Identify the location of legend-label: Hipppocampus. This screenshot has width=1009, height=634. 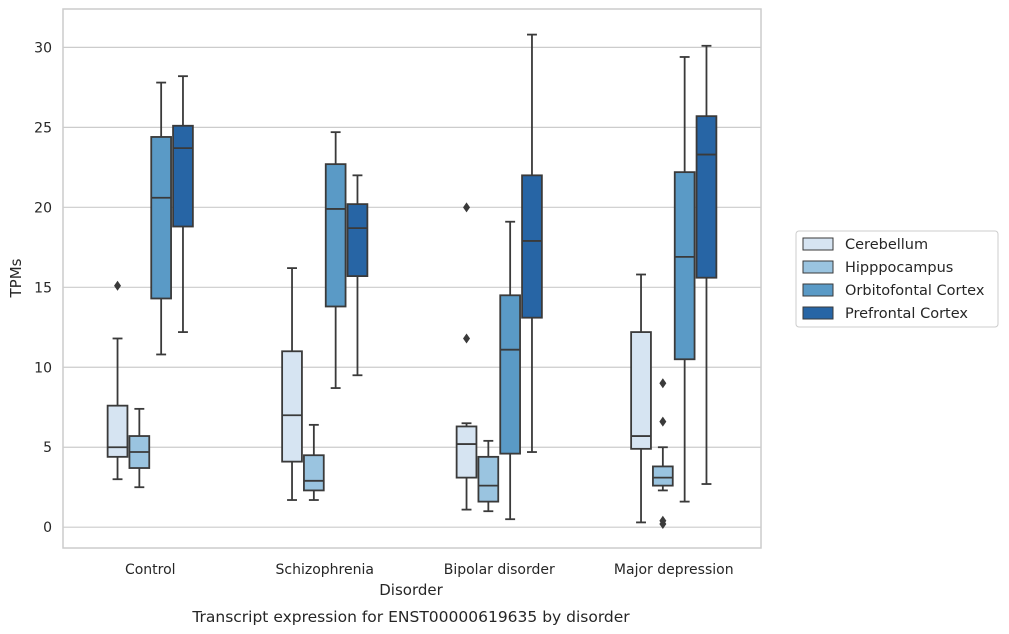
(899, 268).